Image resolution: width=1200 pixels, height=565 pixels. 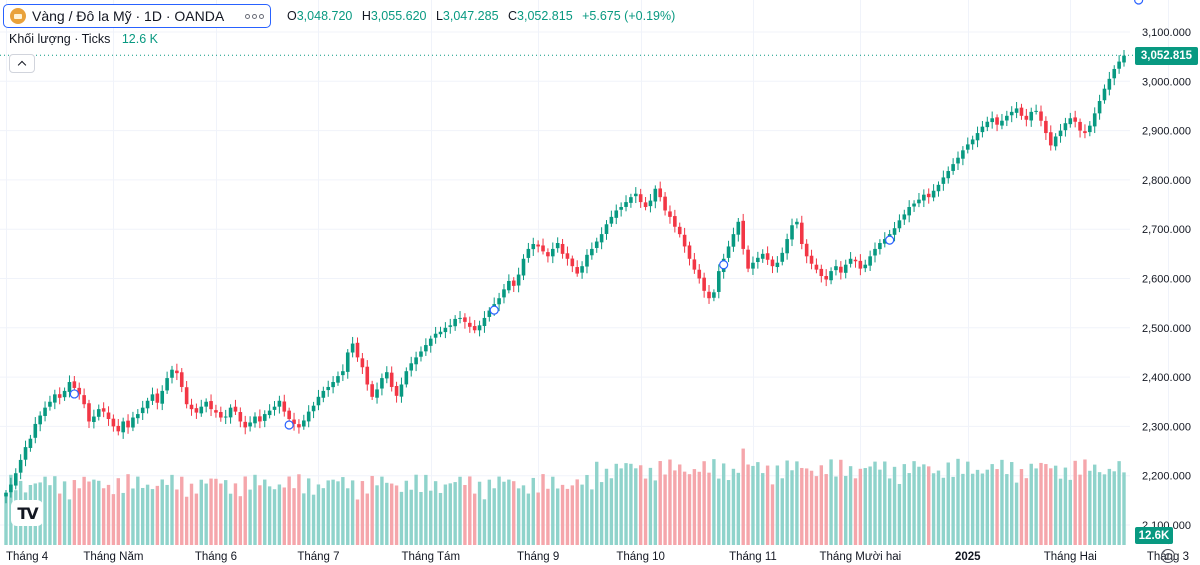 I want to click on volume-title: Khối lượng · Ticks, so click(x=60, y=39).